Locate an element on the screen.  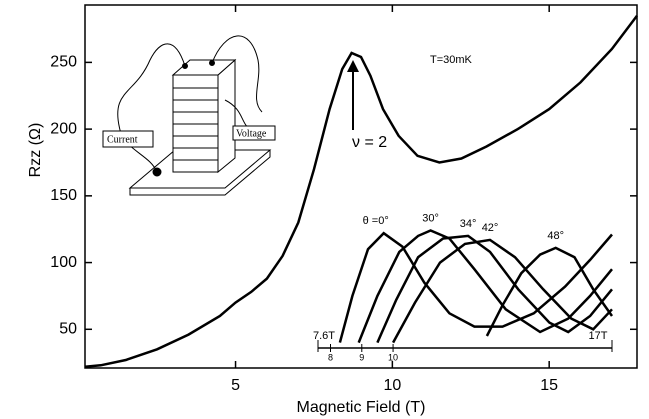
series-label: 30° is located at coordinates (430, 218).